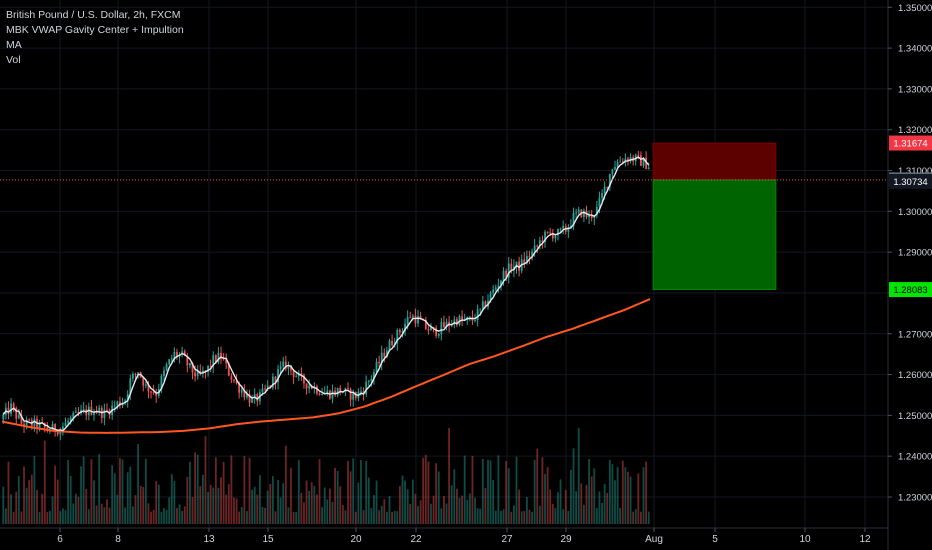  What do you see at coordinates (715, 539) in the screenshot?
I see `x-tick-label: 5` at bounding box center [715, 539].